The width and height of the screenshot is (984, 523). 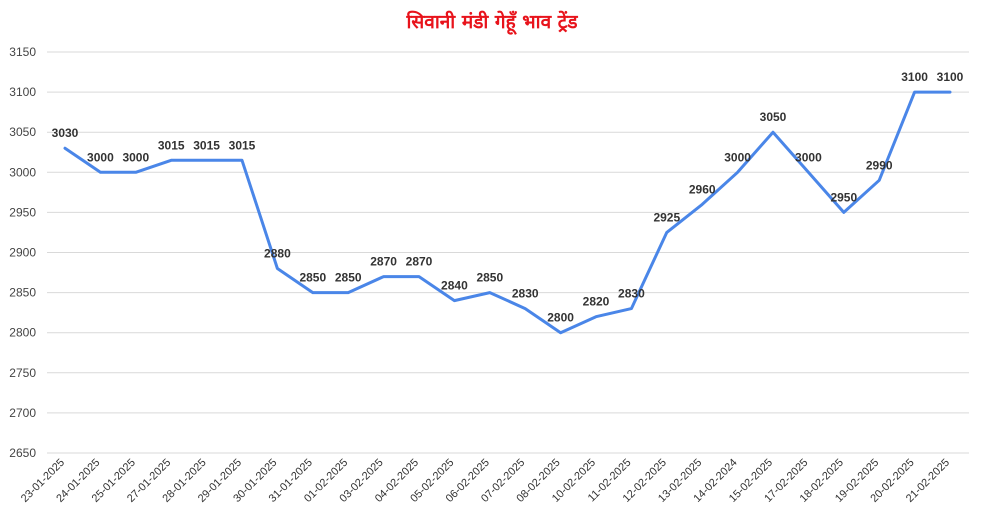 I want to click on y-tick-label: 3150, so click(x=22, y=52).